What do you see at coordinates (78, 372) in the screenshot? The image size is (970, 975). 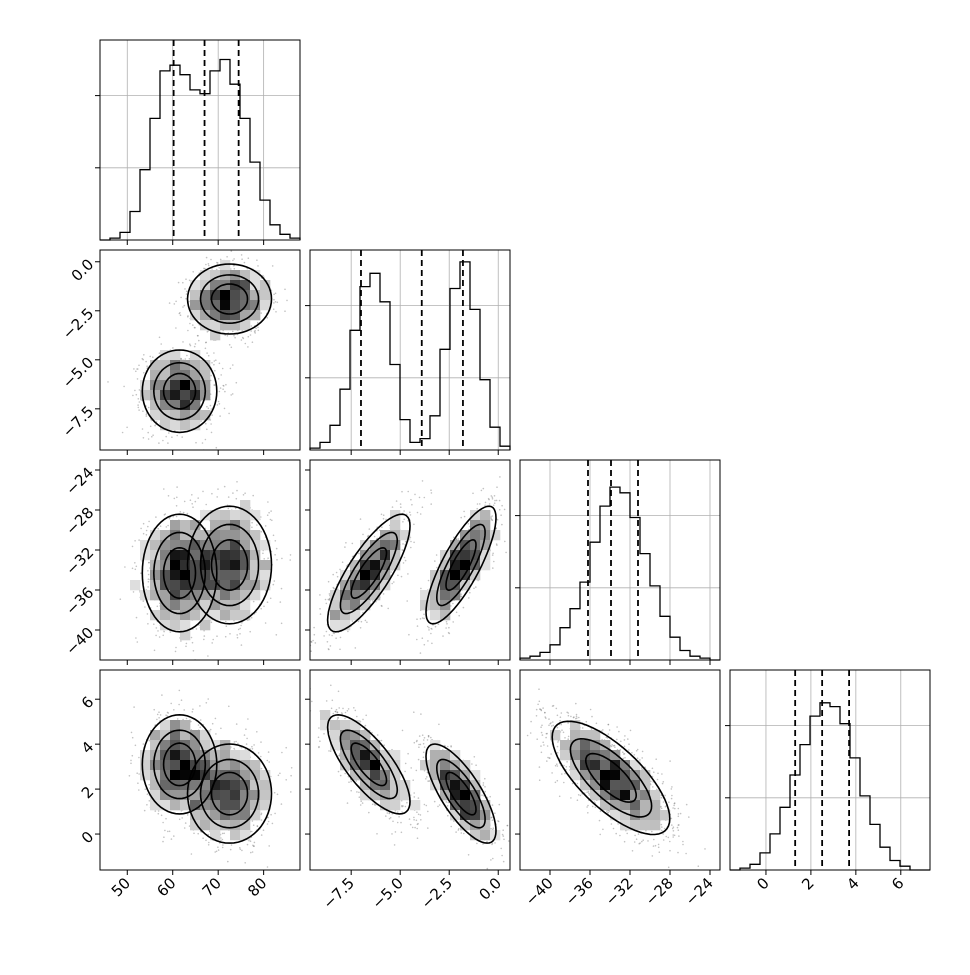 I see `y-tick-label: −5.0` at bounding box center [78, 372].